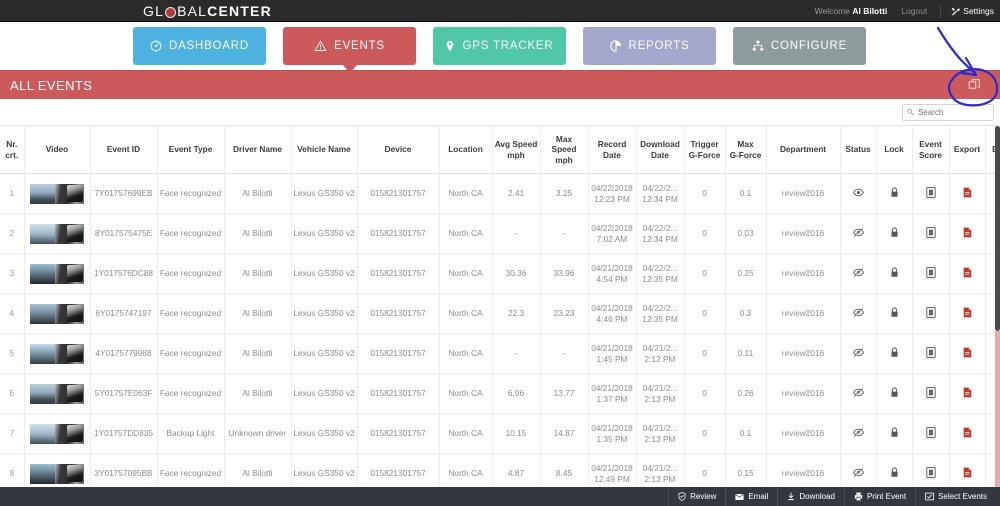 This screenshot has width=1000, height=506. Describe the element at coordinates (997, 418) in the screenshot. I see `vertical-scrollbar-lower` at that location.